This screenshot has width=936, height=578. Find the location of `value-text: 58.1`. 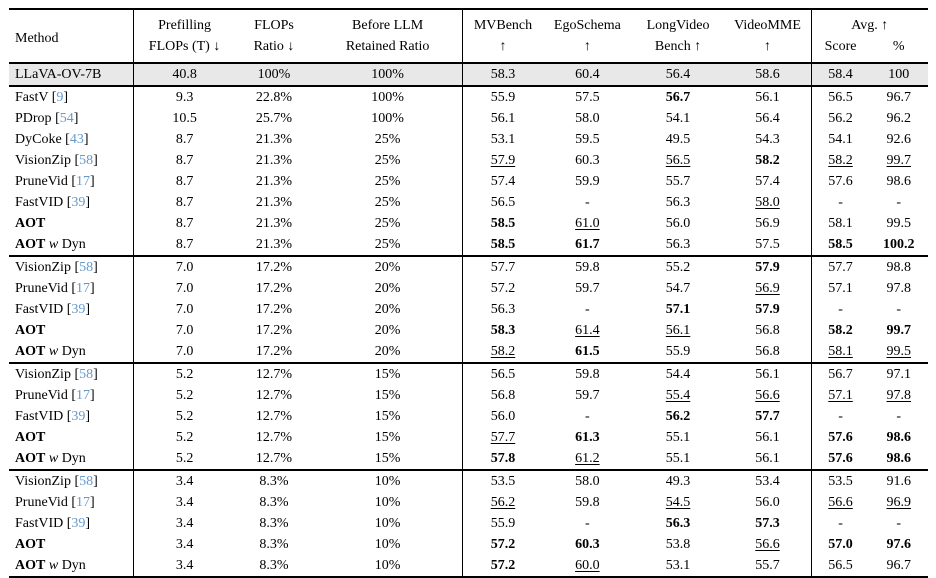

value-text: 58.1 is located at coordinates (840, 351).